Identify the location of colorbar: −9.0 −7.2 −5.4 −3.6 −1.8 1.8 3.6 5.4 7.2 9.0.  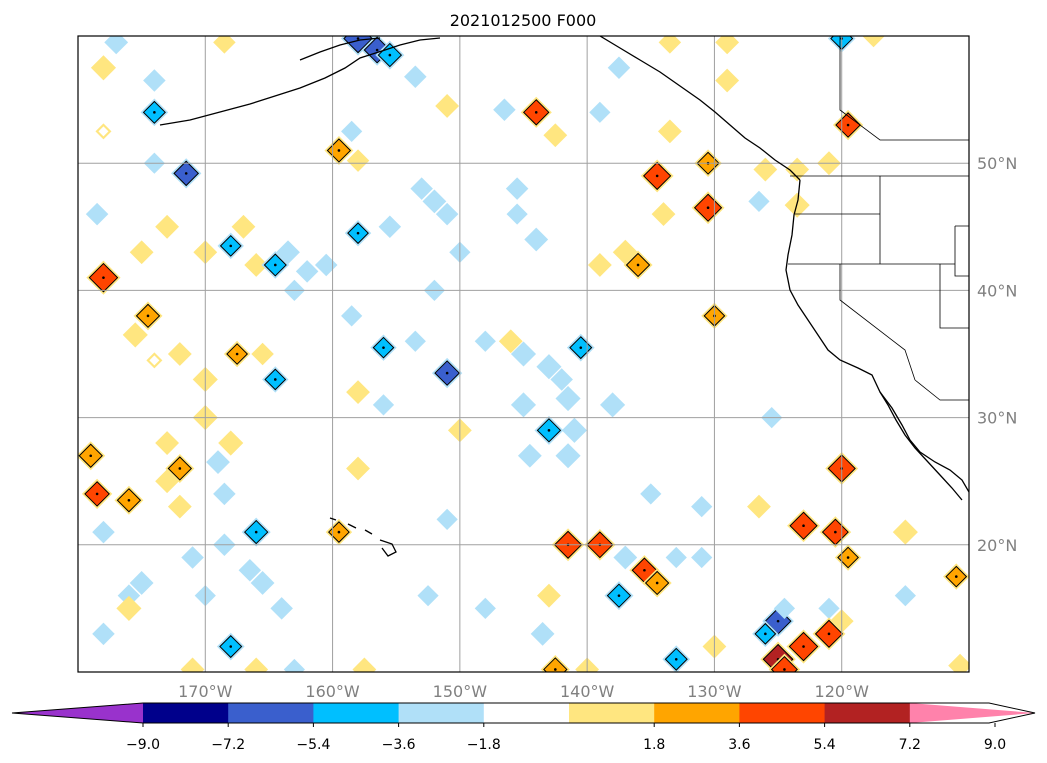
(523, 727).